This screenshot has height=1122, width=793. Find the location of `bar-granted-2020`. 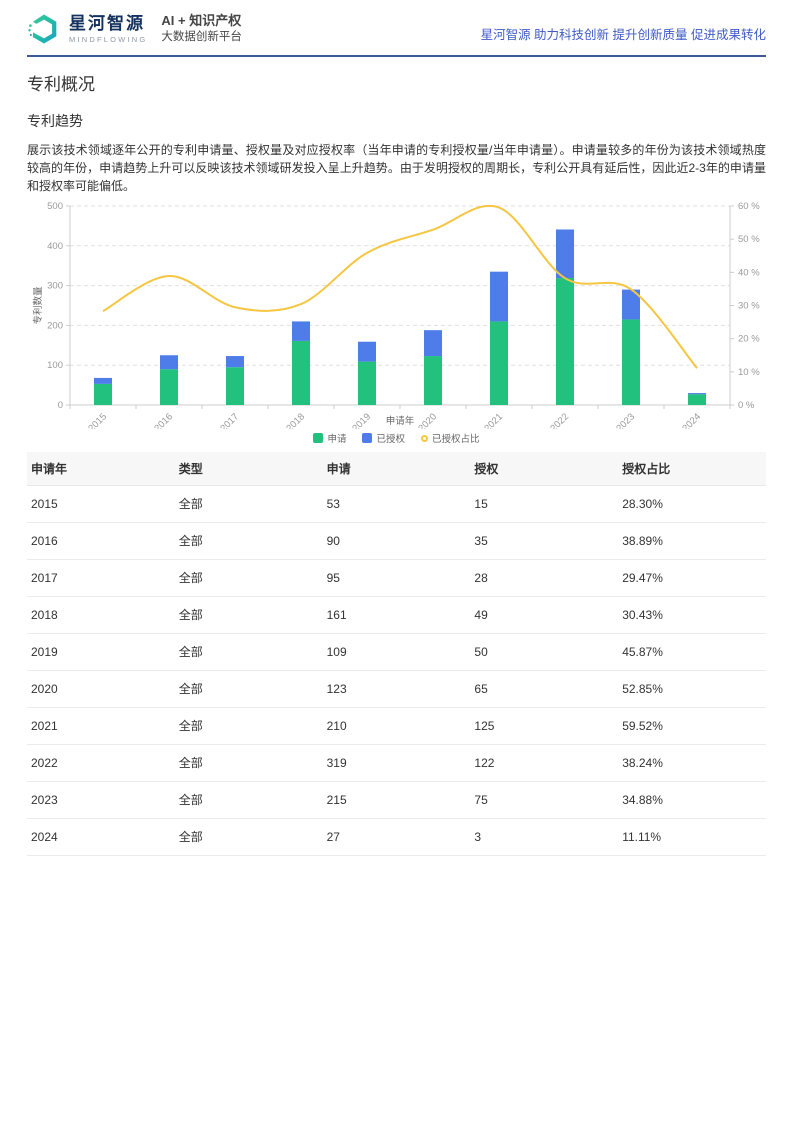

bar-granted-2020 is located at coordinates (433, 343).